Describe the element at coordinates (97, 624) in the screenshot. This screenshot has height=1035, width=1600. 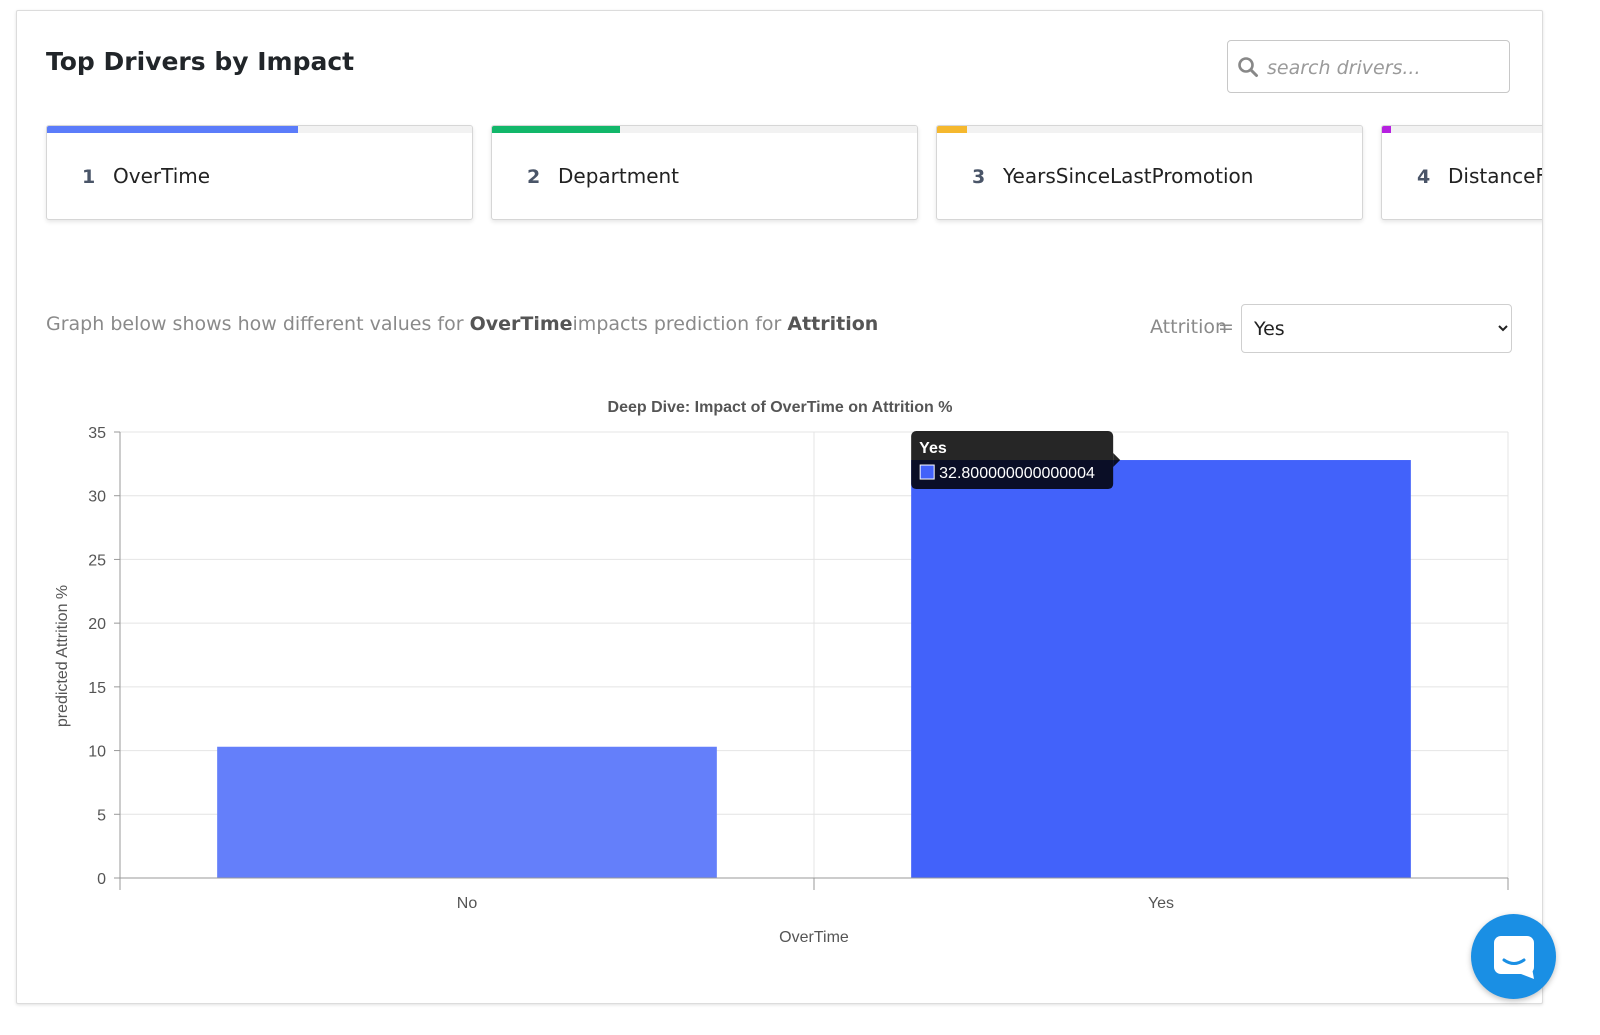
I see `y-tick-label: 20` at that location.